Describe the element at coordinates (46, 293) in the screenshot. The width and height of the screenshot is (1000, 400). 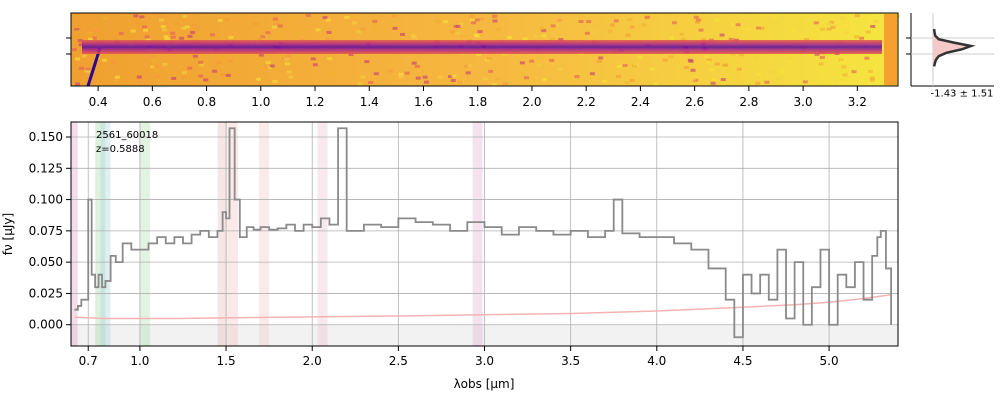
I see `spectrum-1d-ytick-label: 0.025` at that location.